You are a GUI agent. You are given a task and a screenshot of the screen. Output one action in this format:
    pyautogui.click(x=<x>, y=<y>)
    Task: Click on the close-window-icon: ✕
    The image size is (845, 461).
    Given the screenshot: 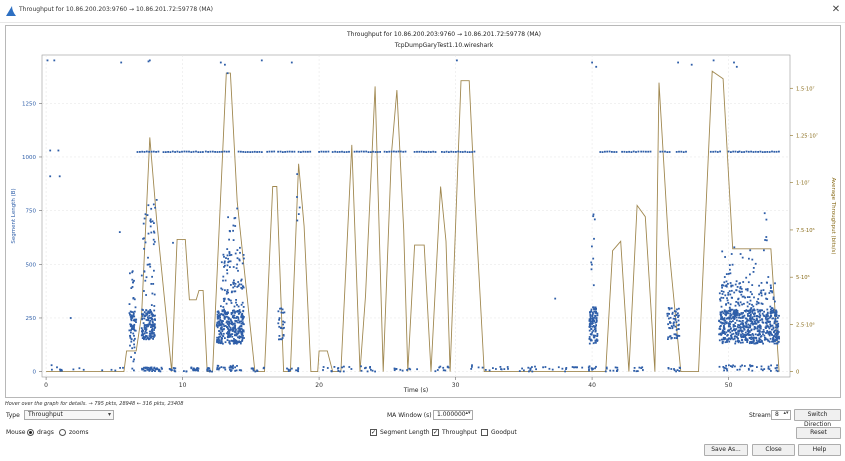 What is the action you would take?
    pyautogui.click(x=836, y=9)
    